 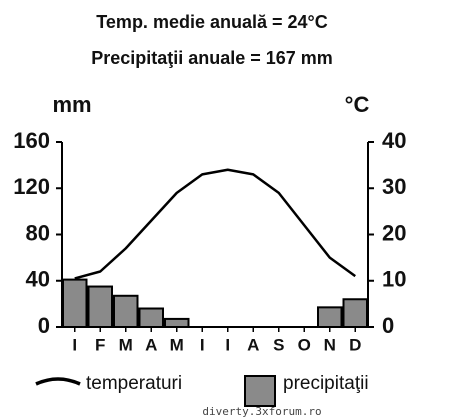 I want to click on y-tick-label: 80, so click(x=38, y=232).